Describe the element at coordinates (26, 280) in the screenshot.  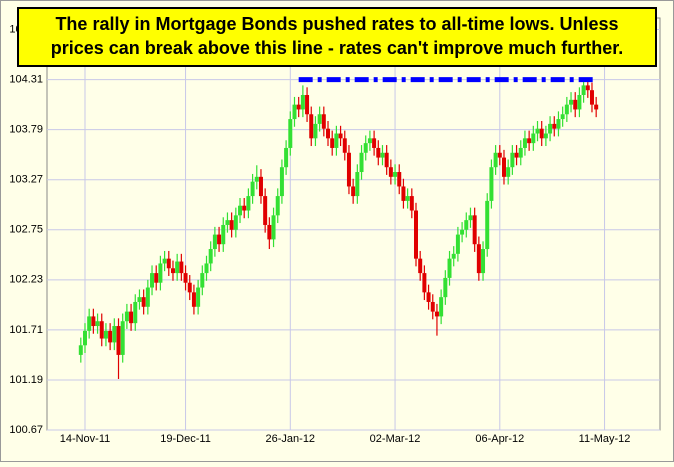
I see `y-tick-label: 102.23` at that location.